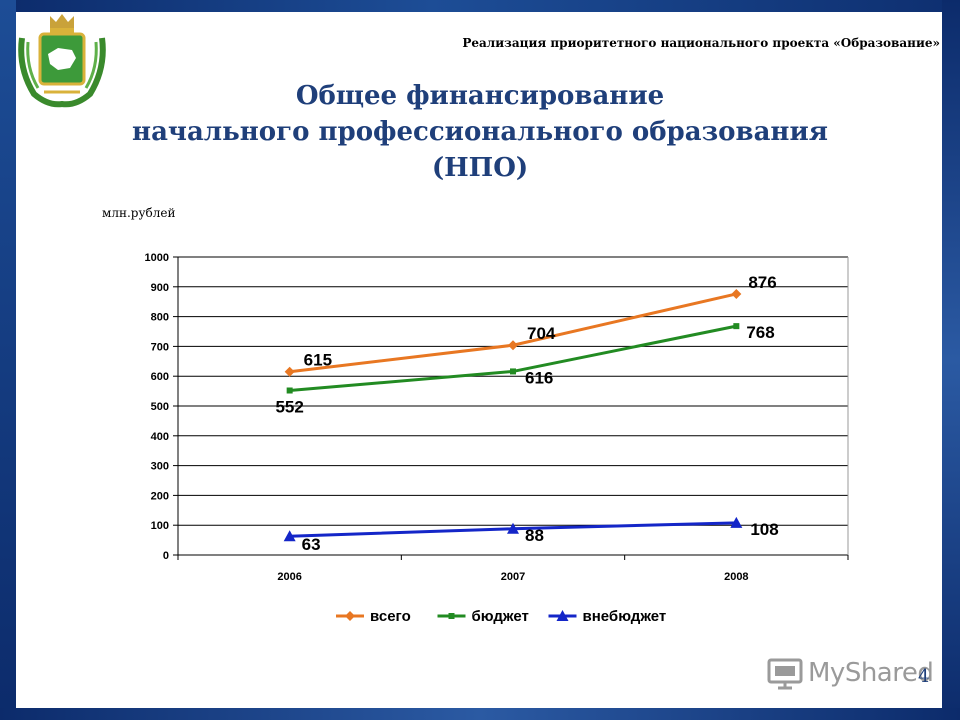  I want to click on title-line-2: начального профессионального образования, so click(480, 132).